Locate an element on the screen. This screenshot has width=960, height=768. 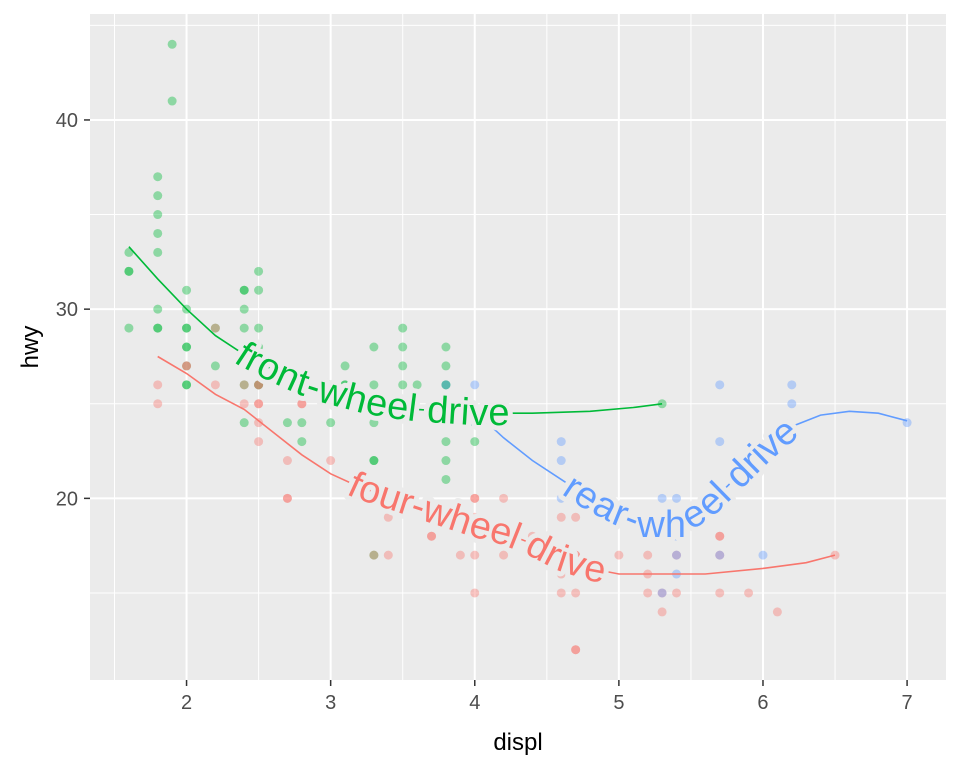
y-axis-title: hwy is located at coordinates (30, 347).